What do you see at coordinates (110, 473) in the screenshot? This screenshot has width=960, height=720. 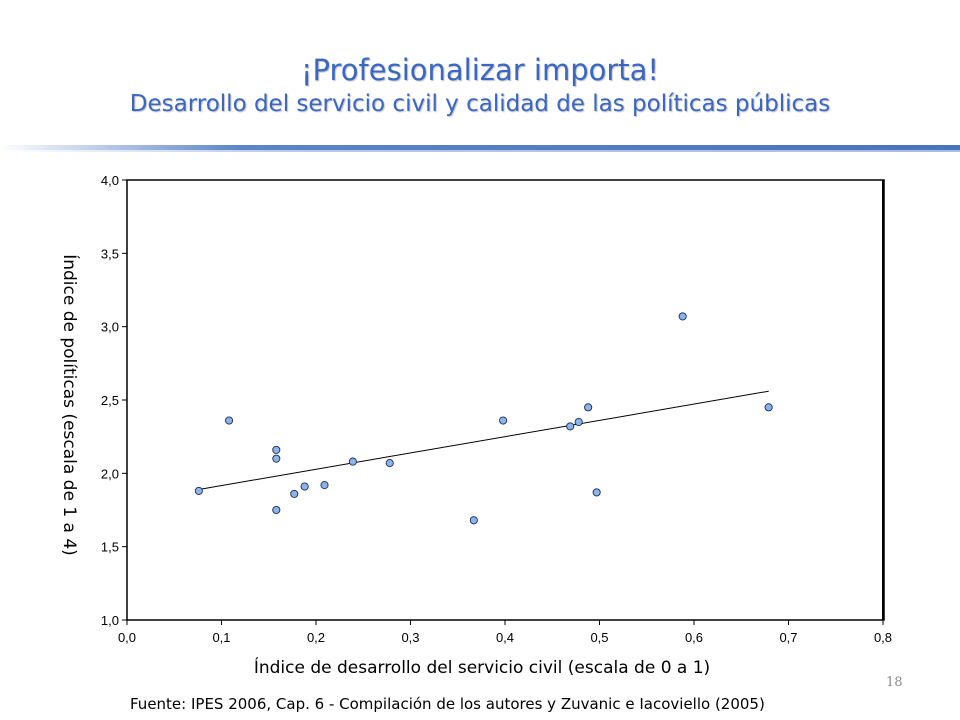 I see `y-tick-label: 2,0` at bounding box center [110, 473].